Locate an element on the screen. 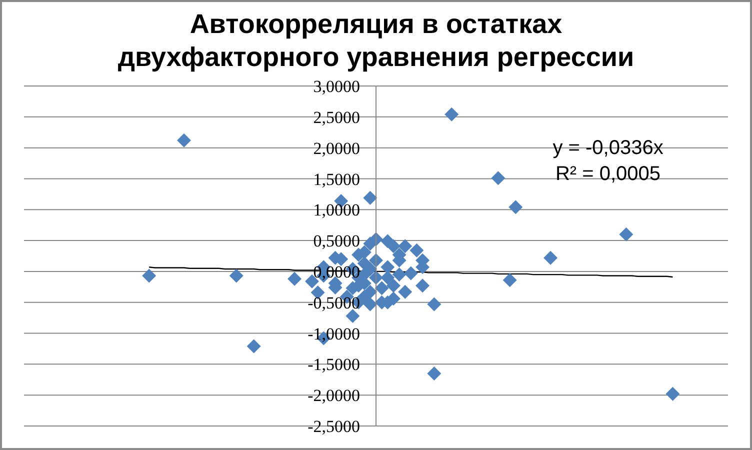  y-tick-label: 0,5000 is located at coordinates (336, 241).